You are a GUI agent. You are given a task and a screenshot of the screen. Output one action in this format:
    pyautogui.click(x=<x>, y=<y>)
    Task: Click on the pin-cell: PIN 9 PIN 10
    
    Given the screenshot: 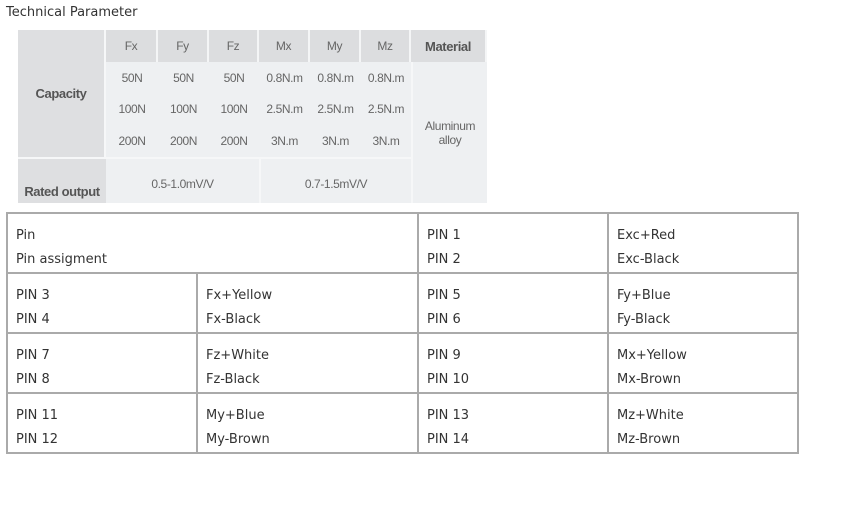 What is the action you would take?
    pyautogui.click(x=513, y=363)
    